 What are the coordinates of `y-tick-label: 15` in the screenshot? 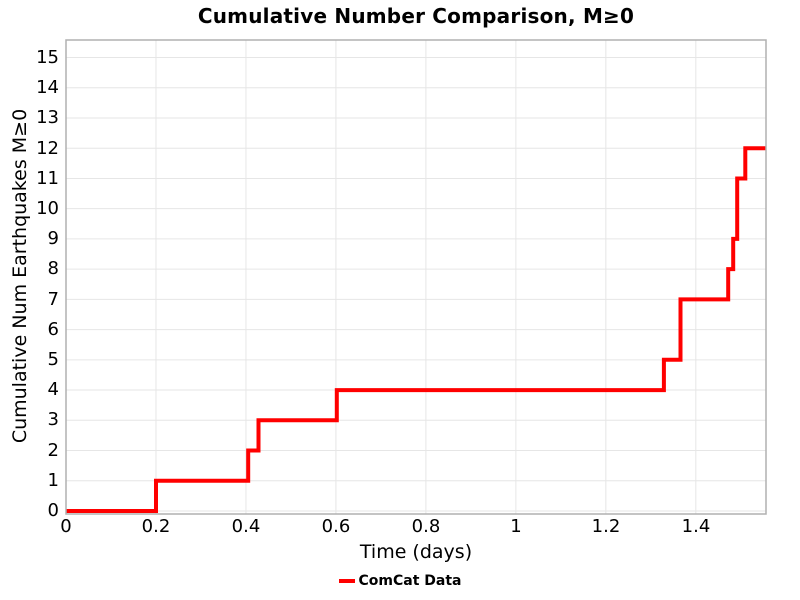 It's located at (47, 57).